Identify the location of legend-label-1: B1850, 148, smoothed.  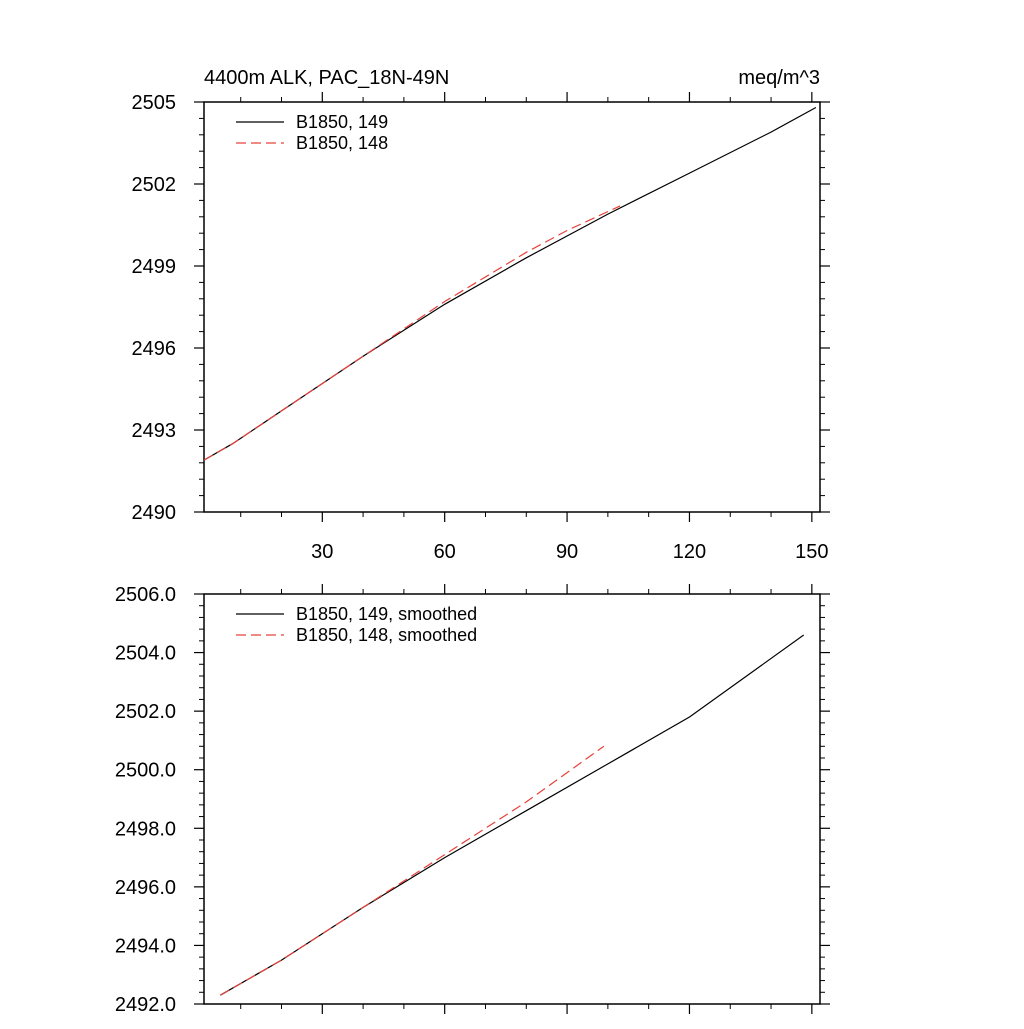
(386, 635).